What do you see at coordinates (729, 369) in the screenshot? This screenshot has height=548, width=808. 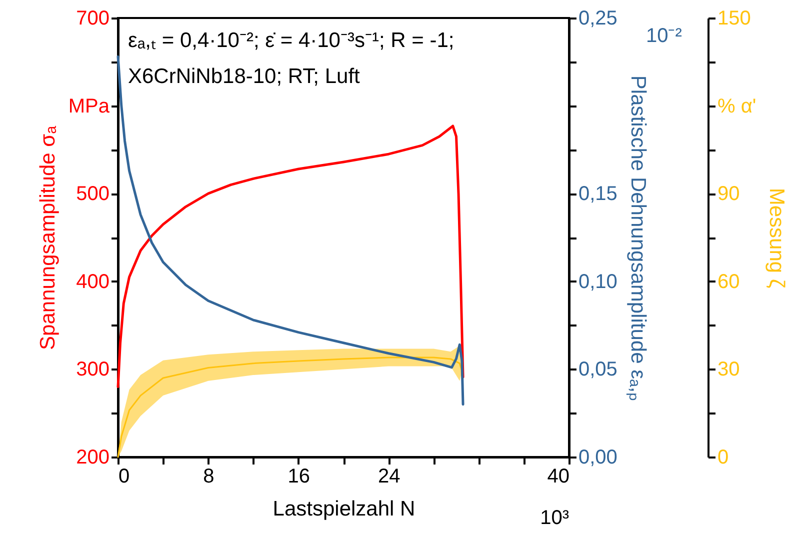 I see `y3-tick-label: 30` at bounding box center [729, 369].